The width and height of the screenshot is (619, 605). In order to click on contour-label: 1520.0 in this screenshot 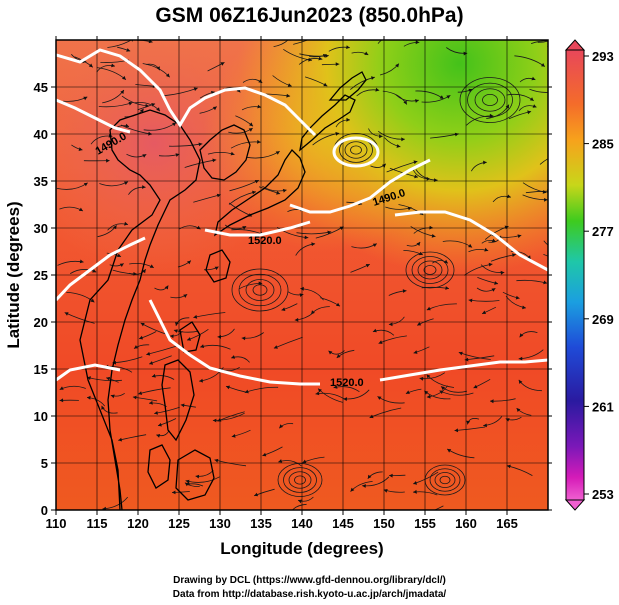, I will do `click(347, 383)`.